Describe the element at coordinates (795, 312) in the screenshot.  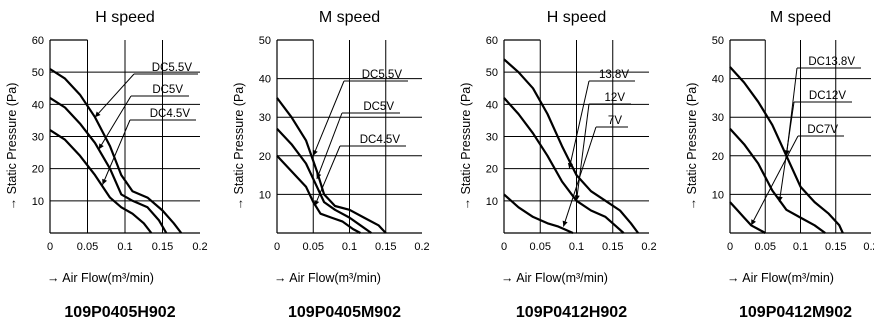
I see `model-number: 109P0412M902` at that location.